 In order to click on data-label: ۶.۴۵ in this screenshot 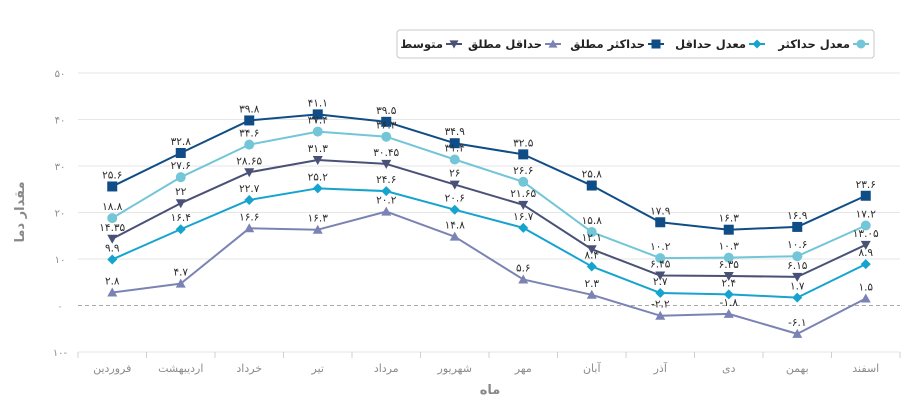, I will do `click(660, 265)`.